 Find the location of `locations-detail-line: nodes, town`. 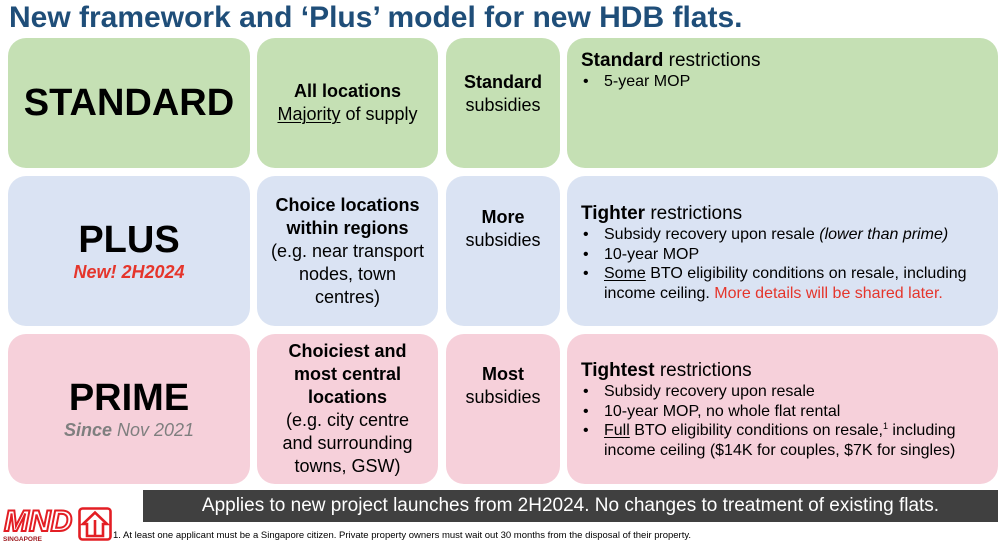

locations-detail-line: nodes, town is located at coordinates (347, 273).